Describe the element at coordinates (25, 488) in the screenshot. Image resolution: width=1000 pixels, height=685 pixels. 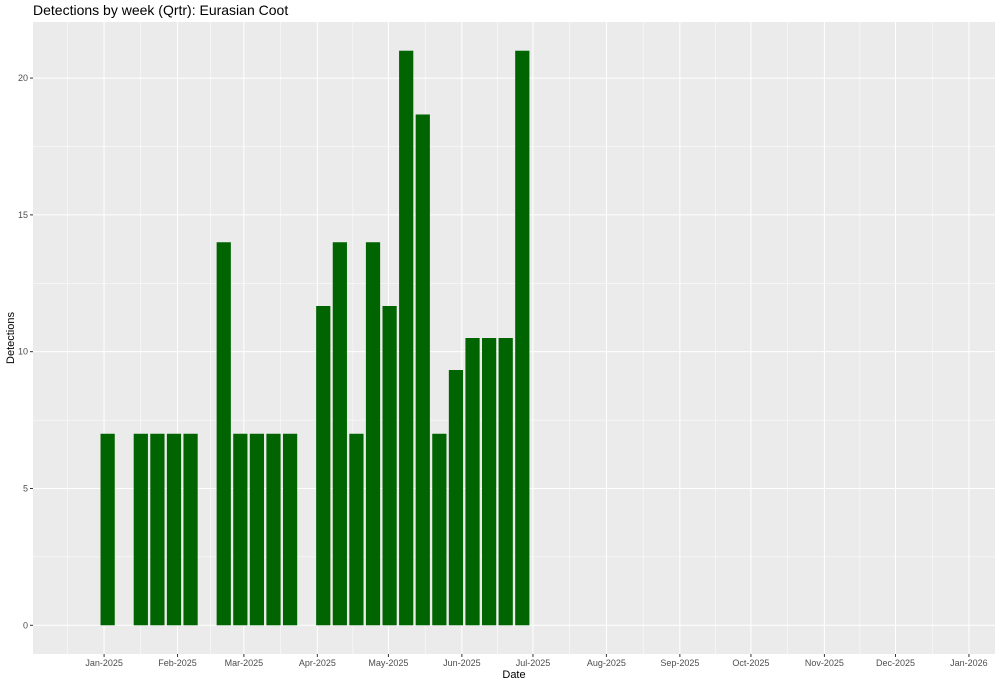
I see `y-tick-label: 5` at that location.